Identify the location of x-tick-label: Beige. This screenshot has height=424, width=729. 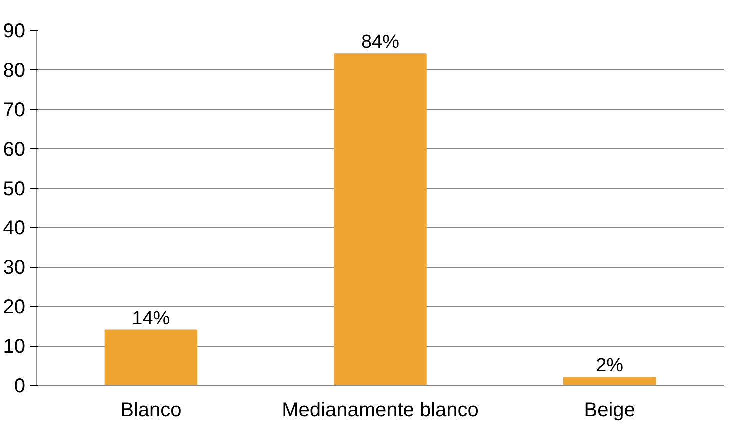
(610, 411).